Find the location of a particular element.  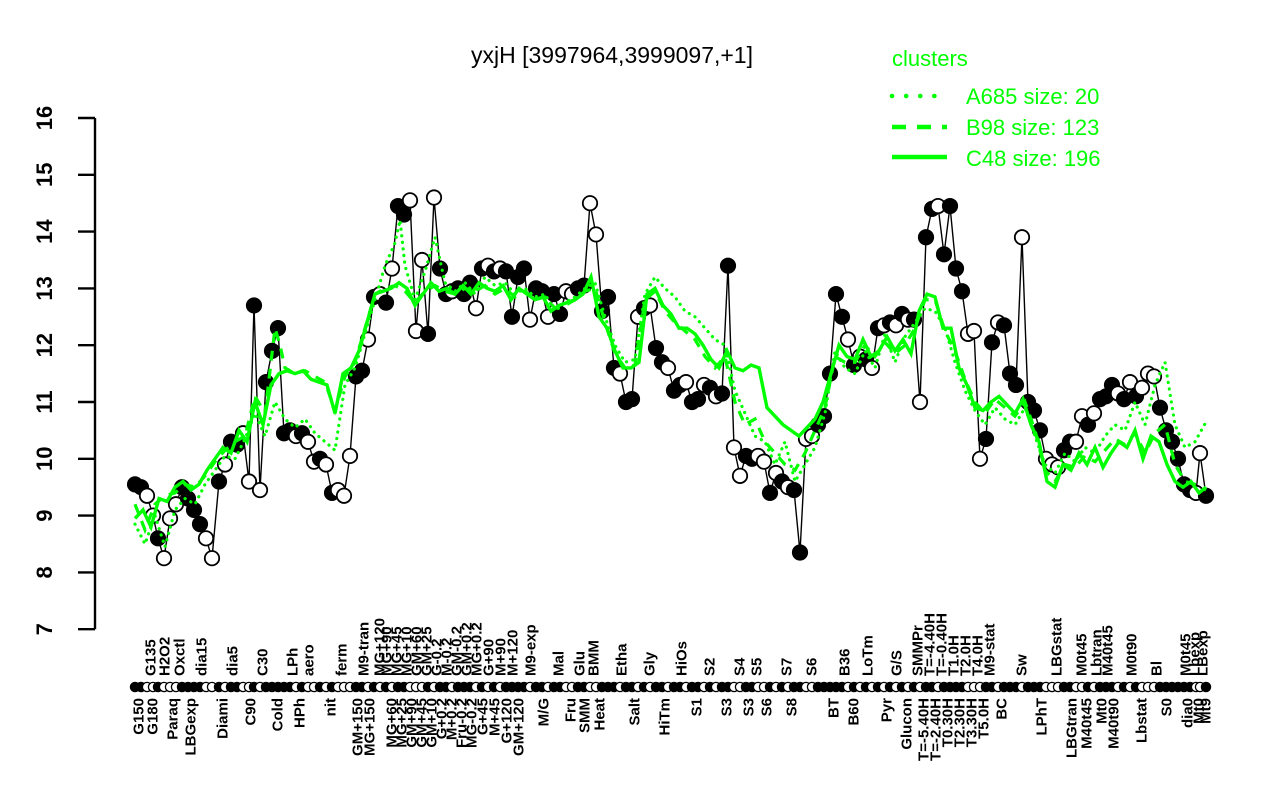

x-condition-label: BT is located at coordinates (834, 708).